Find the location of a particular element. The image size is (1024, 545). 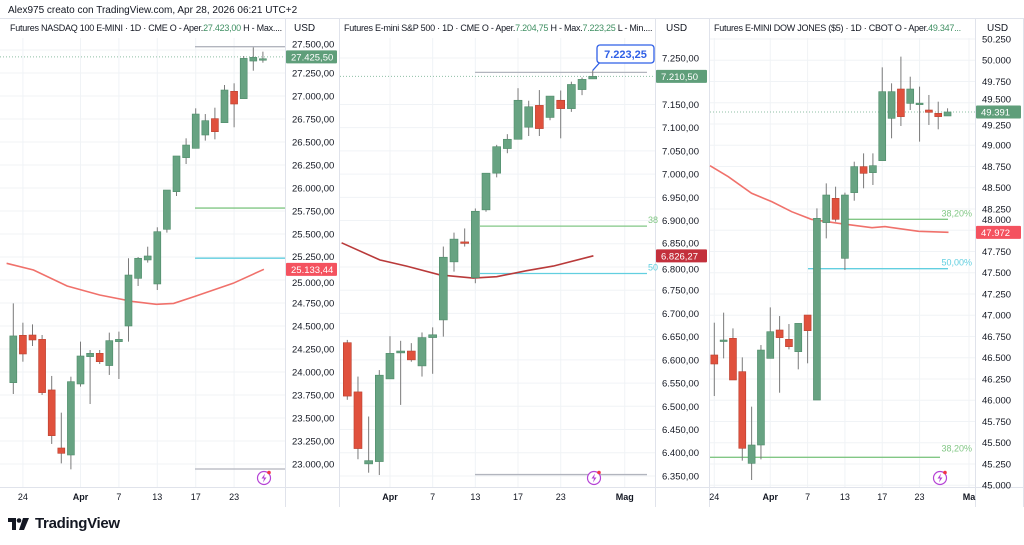

price-tick-label: 6.400,00 is located at coordinates (680, 453).